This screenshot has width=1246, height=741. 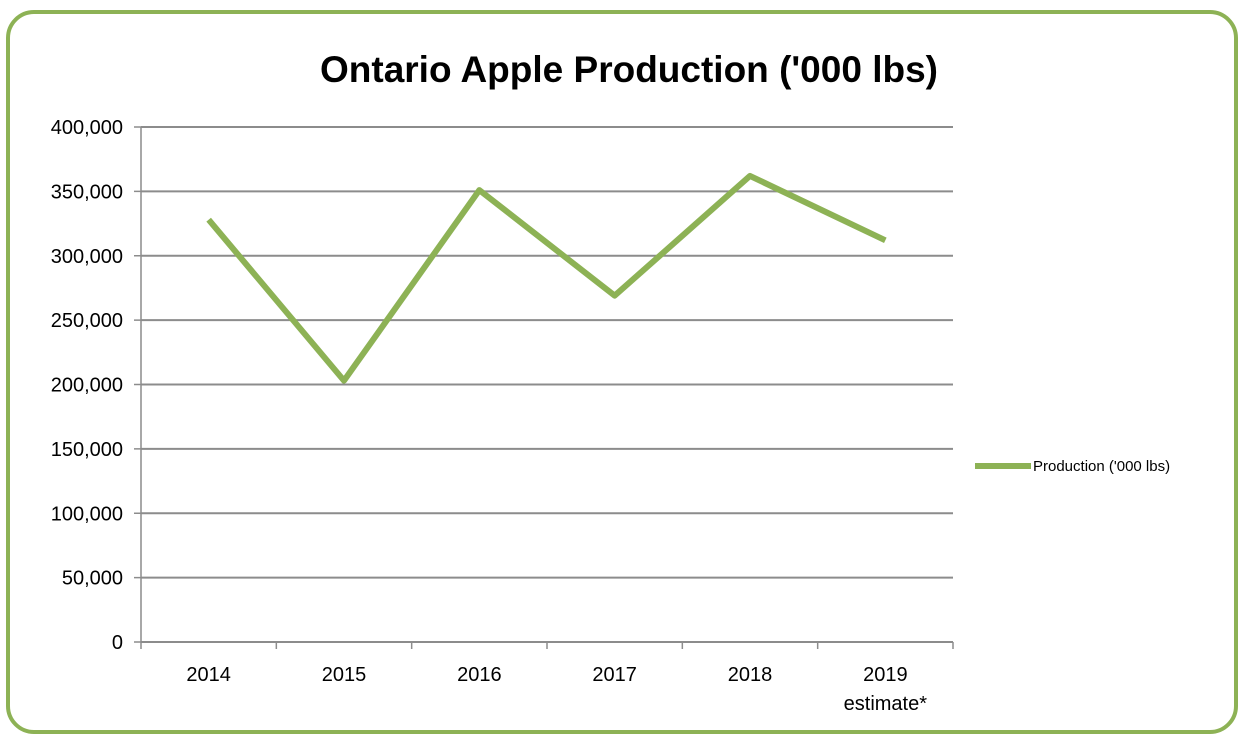 What do you see at coordinates (614, 675) in the screenshot?
I see `x-tick-label: 2017` at bounding box center [614, 675].